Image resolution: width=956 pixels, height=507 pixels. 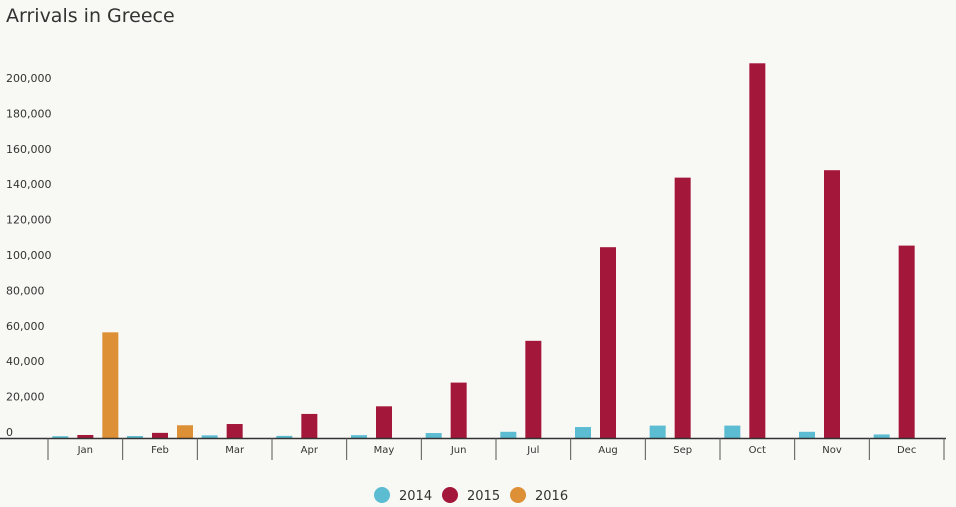 What do you see at coordinates (110, 385) in the screenshot?
I see `bar-2016-jan` at bounding box center [110, 385].